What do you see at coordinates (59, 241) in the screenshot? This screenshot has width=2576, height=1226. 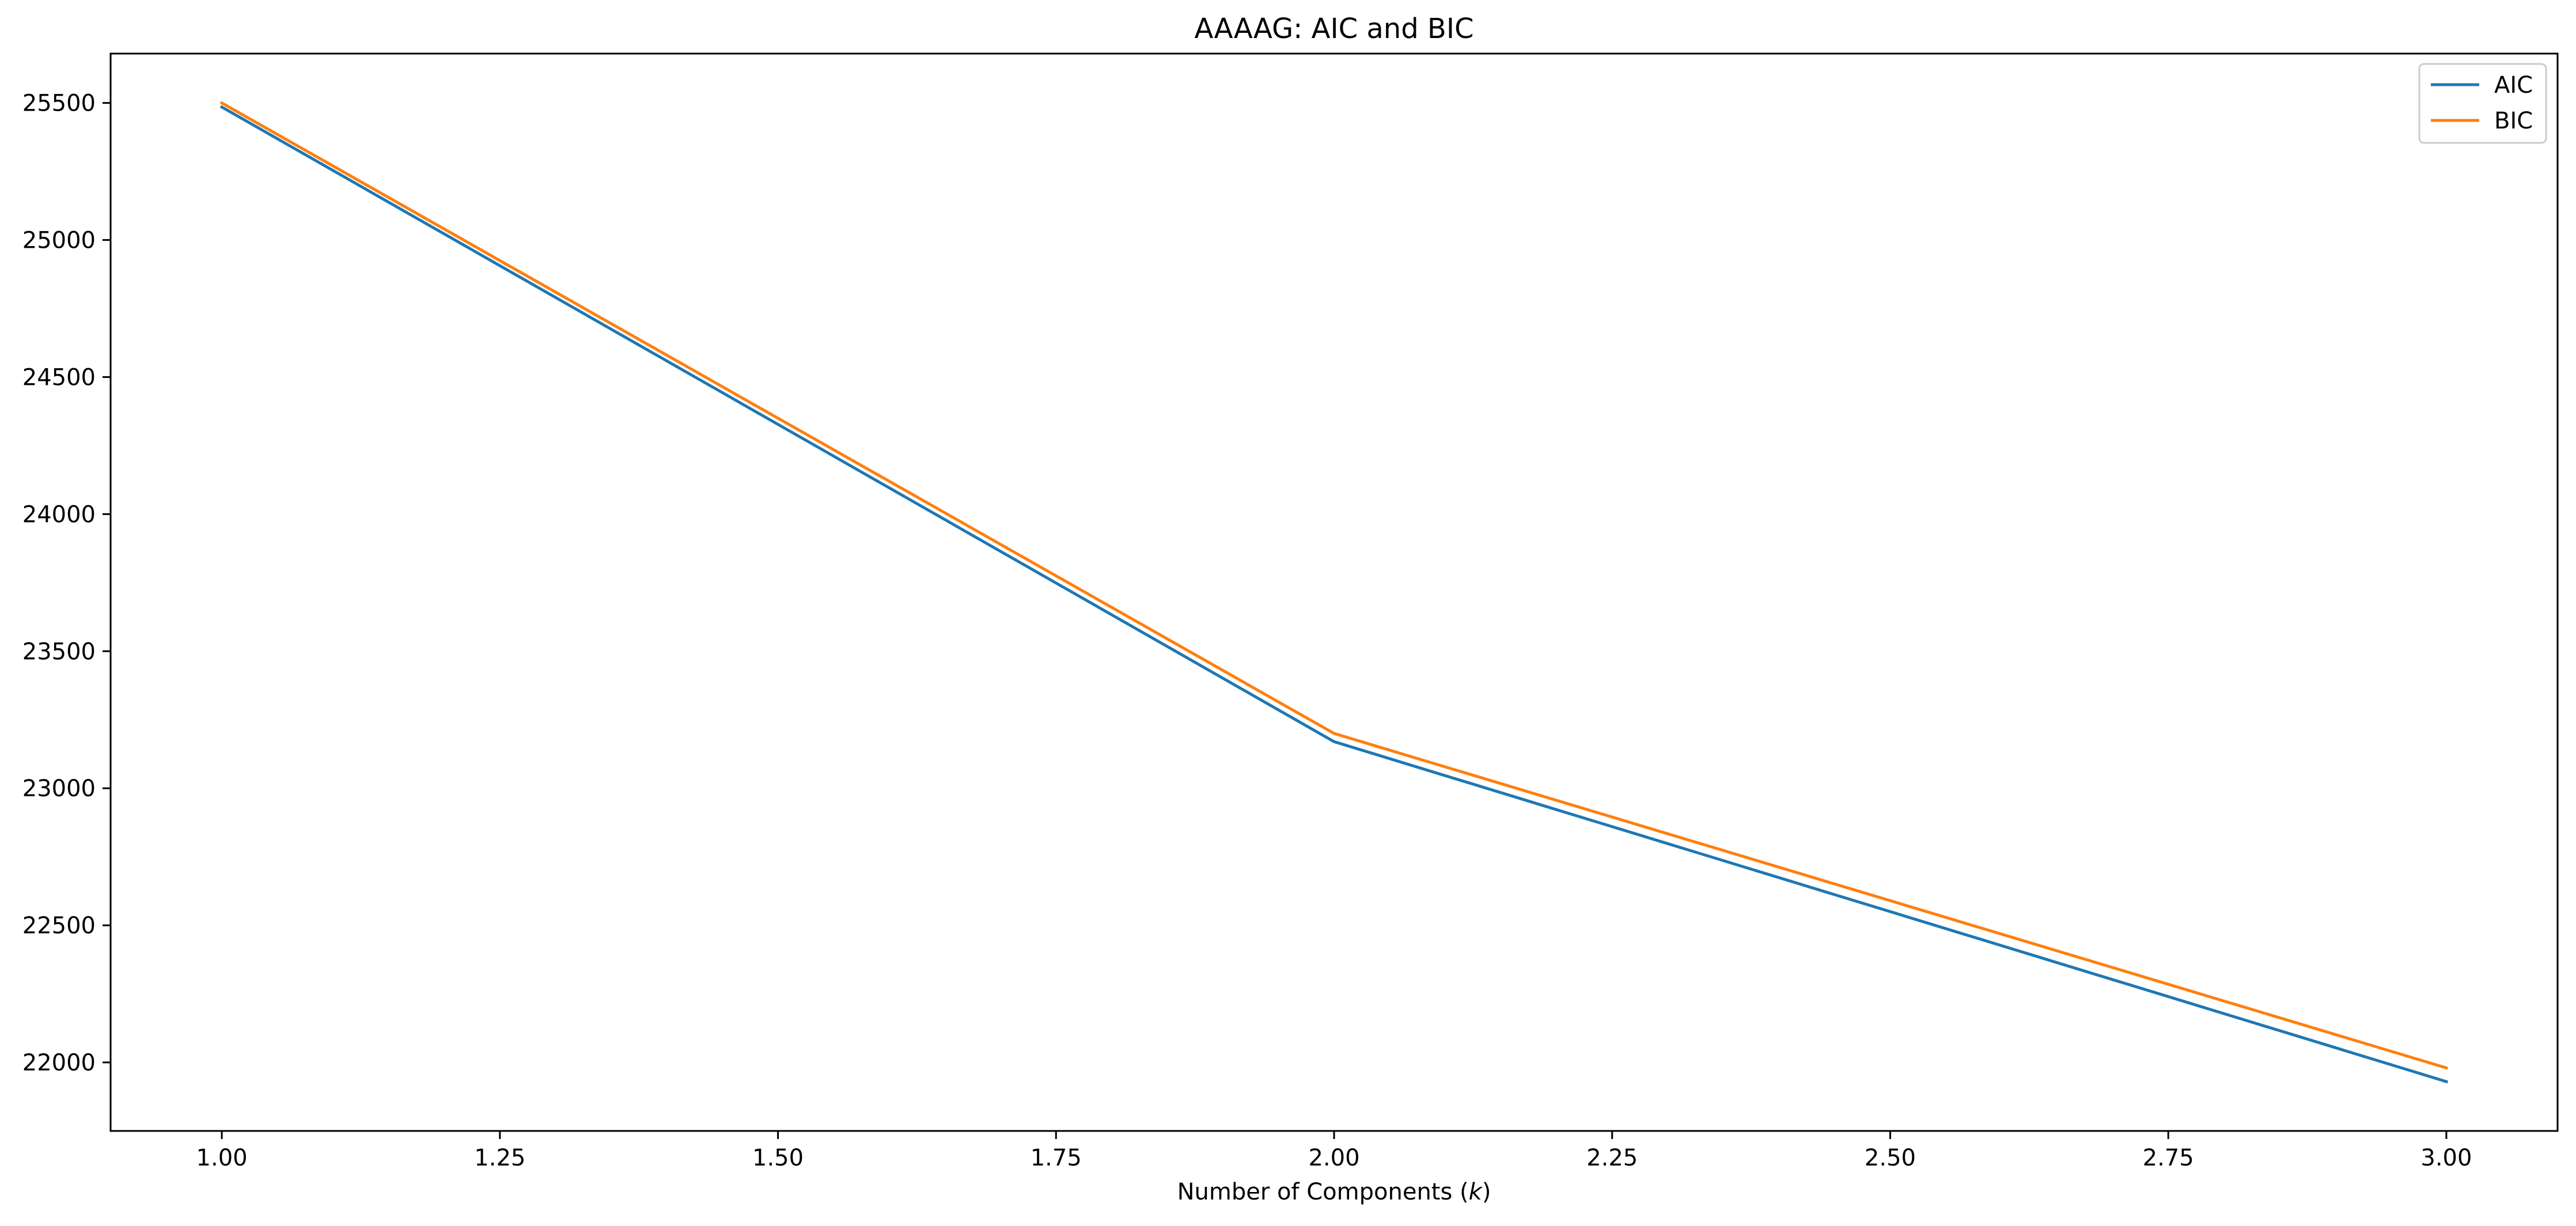 I see `y-tick-label: 25000` at bounding box center [59, 241].